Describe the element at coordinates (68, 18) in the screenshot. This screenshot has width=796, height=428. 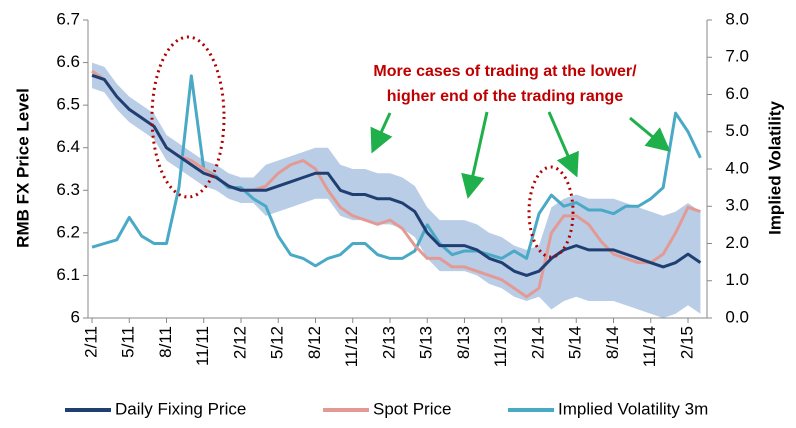
I see `y-tick-label: 6.7` at that location.